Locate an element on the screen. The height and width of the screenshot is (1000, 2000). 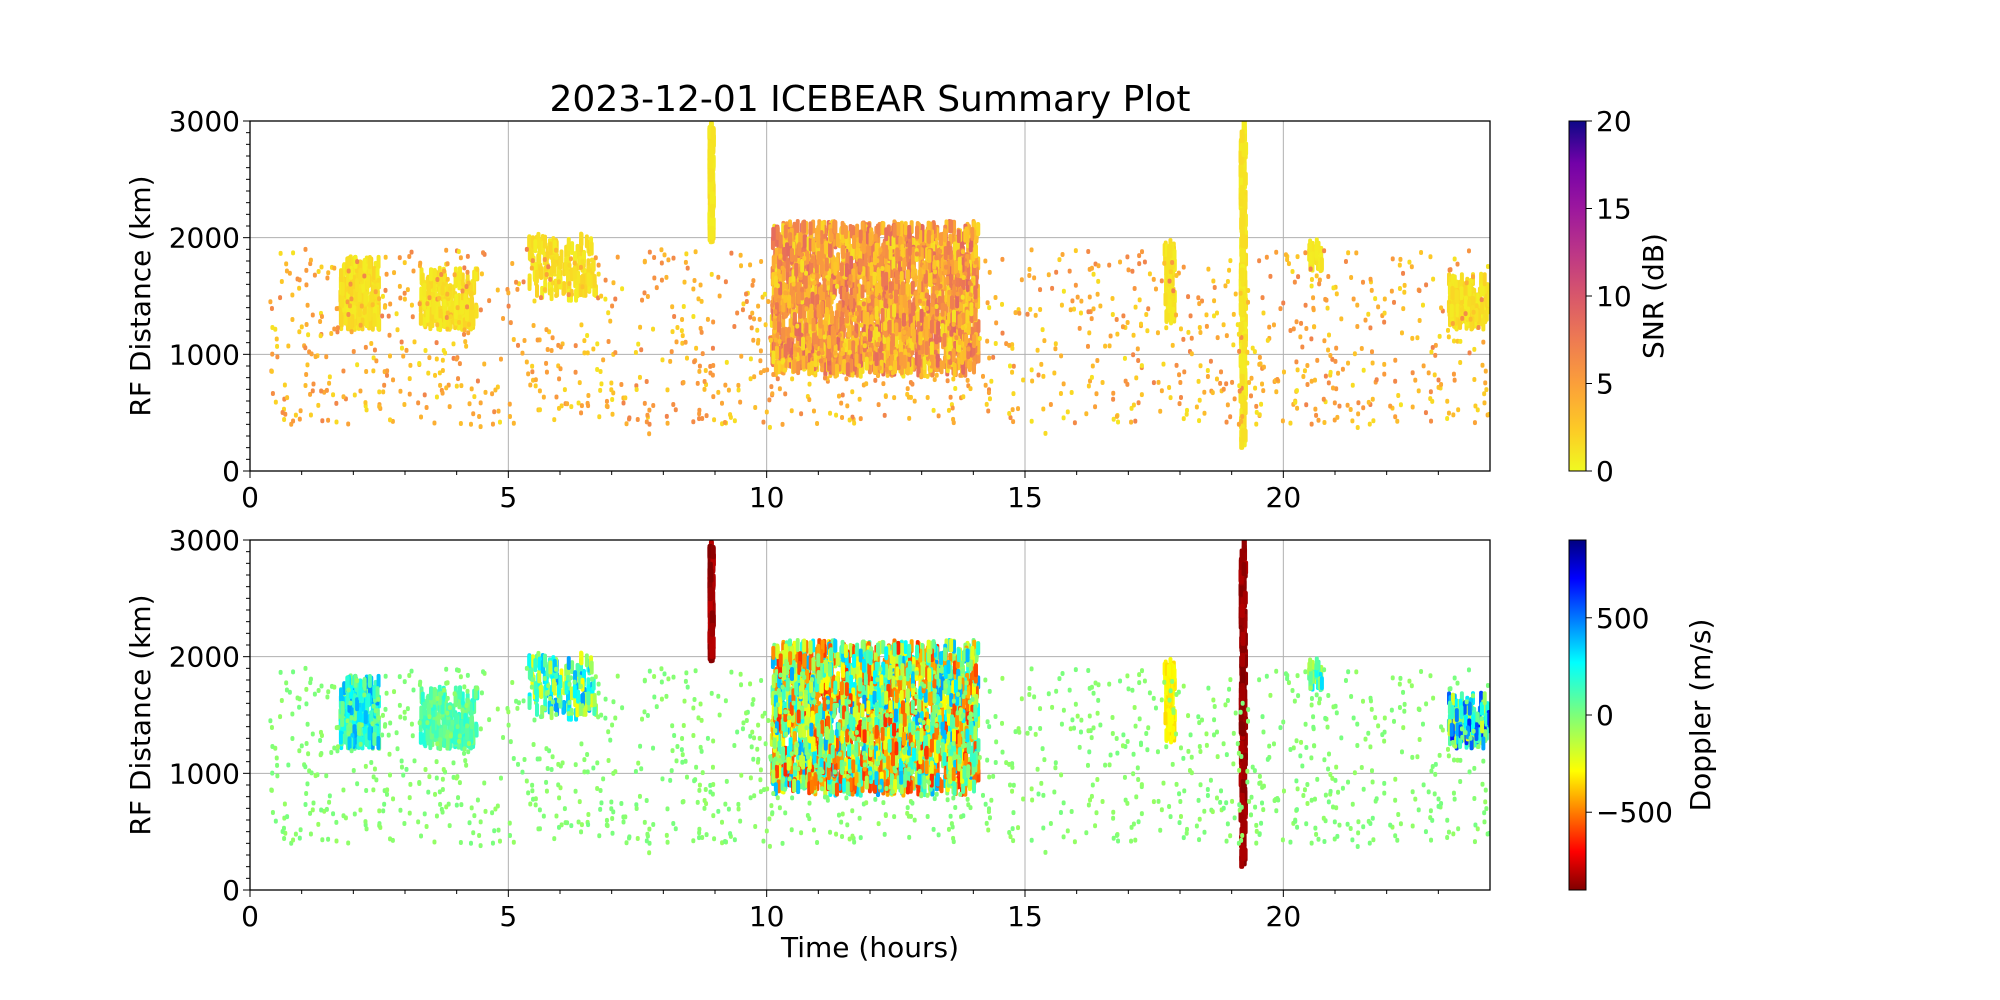
chart-title: 2023-12-01 ICEBEAR Summary Plot is located at coordinates (870, 99).